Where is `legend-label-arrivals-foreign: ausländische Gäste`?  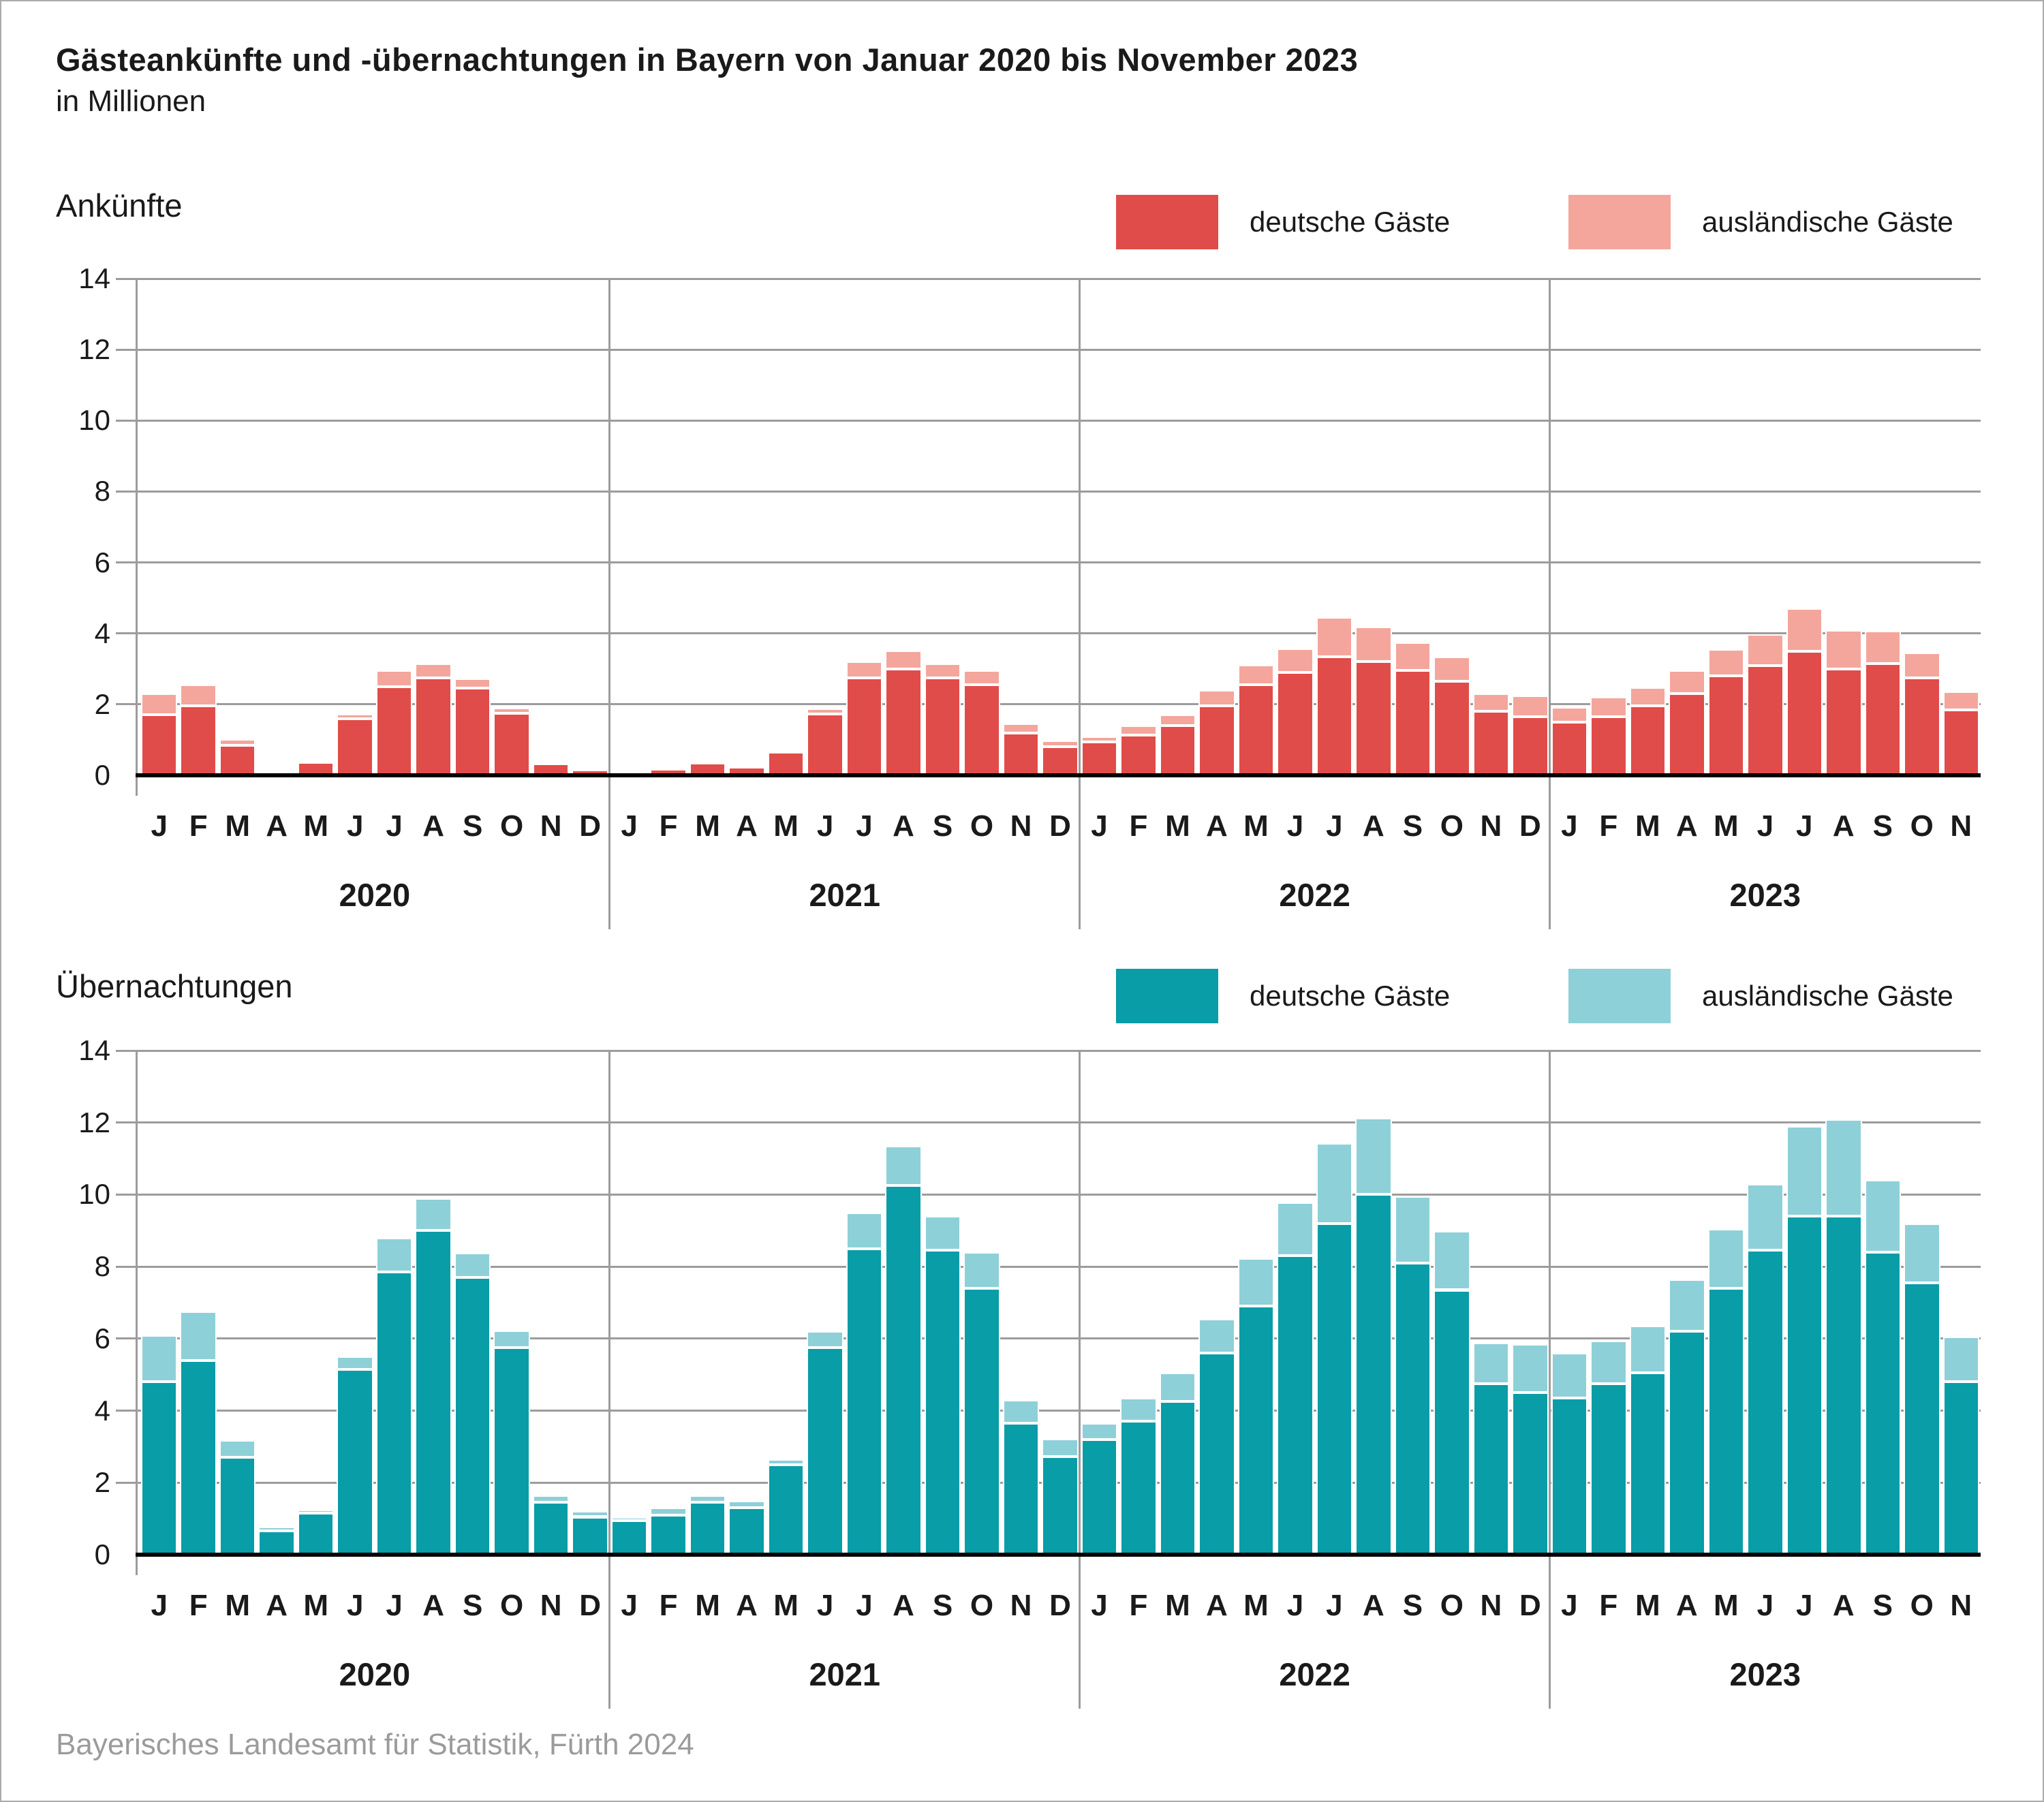
legend-label-arrivals-foreign: ausländische Gäste is located at coordinates (1828, 222).